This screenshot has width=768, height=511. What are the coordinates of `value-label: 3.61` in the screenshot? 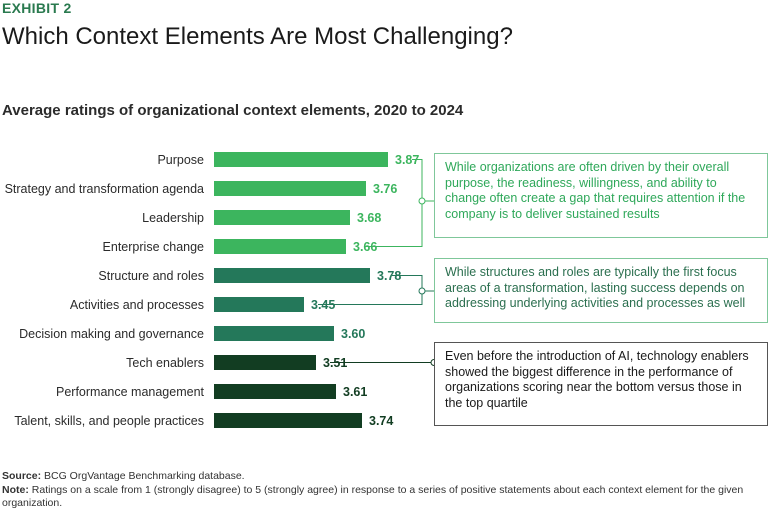 It's located at (355, 392).